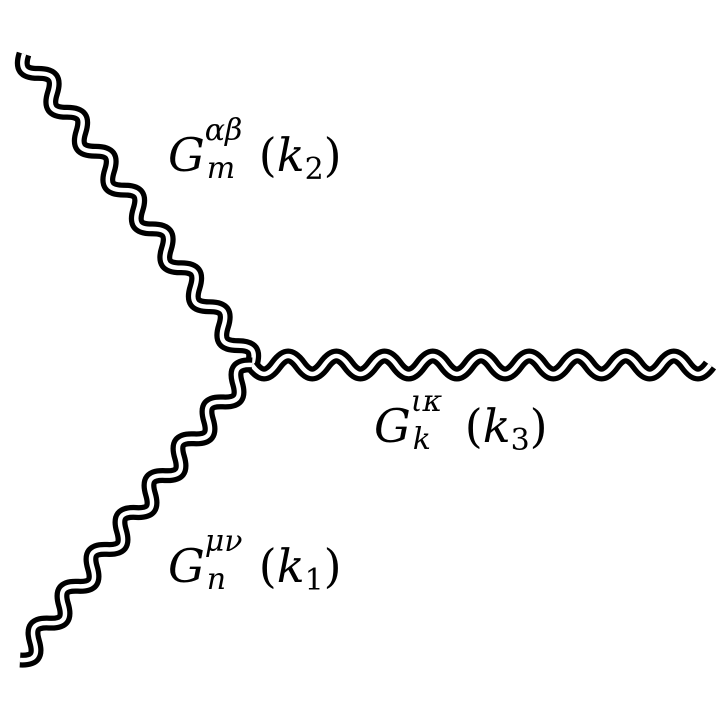 Image resolution: width=726 pixels, height=726 pixels. What do you see at coordinates (267, 566) in the screenshot?
I see `label-g1-open: (` at bounding box center [267, 566].